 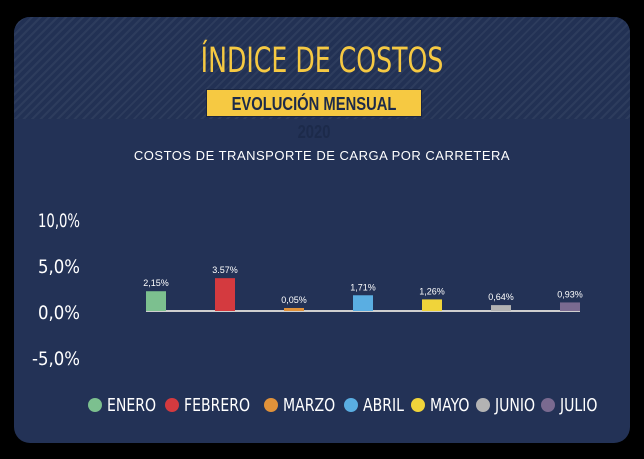 I want to click on legend-item-julio: JULIO, so click(x=569, y=405).